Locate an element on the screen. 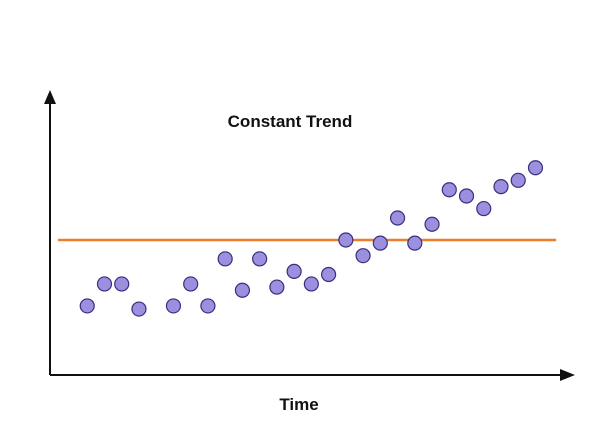 Image resolution: width=600 pixels, height=444 pixels. x-axis-arrow-icon is located at coordinates (567, 375).